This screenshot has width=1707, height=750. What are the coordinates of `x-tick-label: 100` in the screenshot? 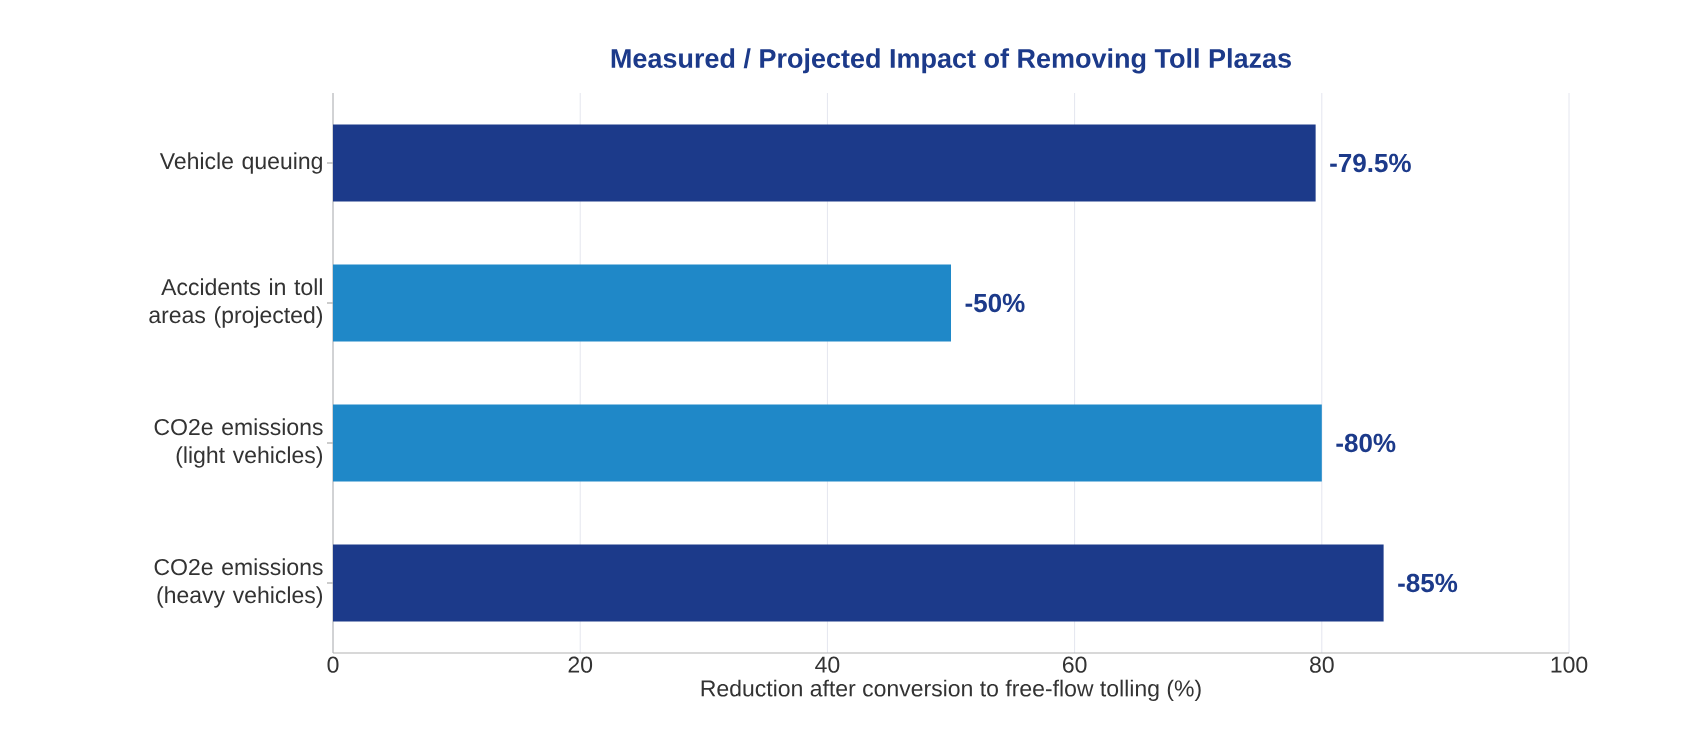 It's located at (1569, 664).